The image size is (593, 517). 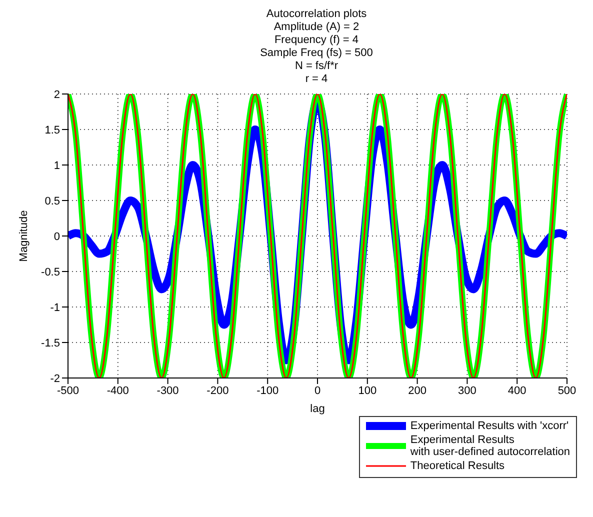 I want to click on legend-label: Theoretical Results, so click(x=457, y=466).